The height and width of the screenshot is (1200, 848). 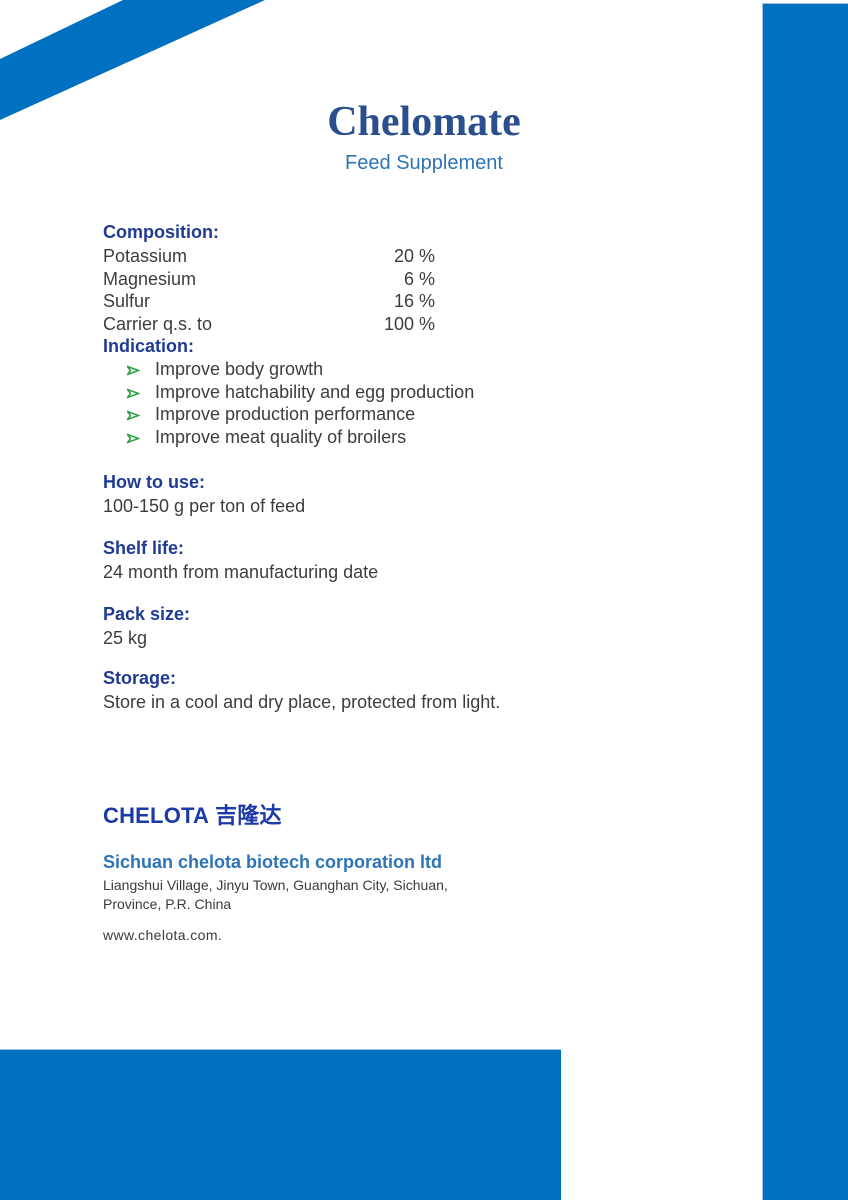 I want to click on list-item-text: Improve hatchability and egg production, so click(x=315, y=391).